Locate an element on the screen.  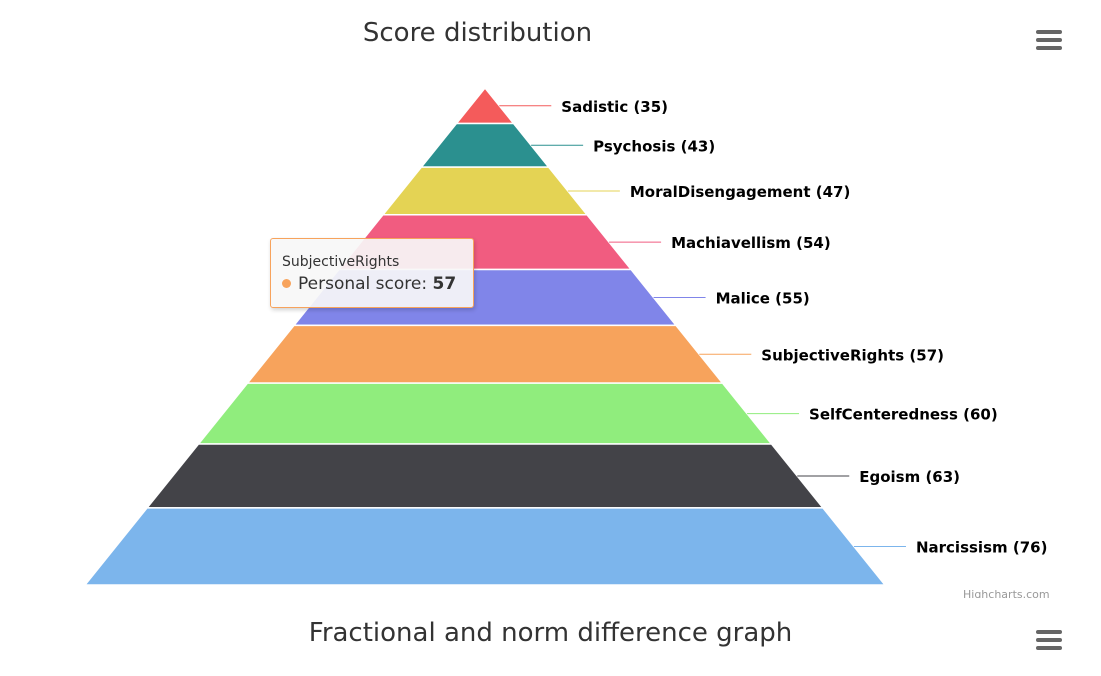
data-label: Machiavellism (54) is located at coordinates (751, 243).